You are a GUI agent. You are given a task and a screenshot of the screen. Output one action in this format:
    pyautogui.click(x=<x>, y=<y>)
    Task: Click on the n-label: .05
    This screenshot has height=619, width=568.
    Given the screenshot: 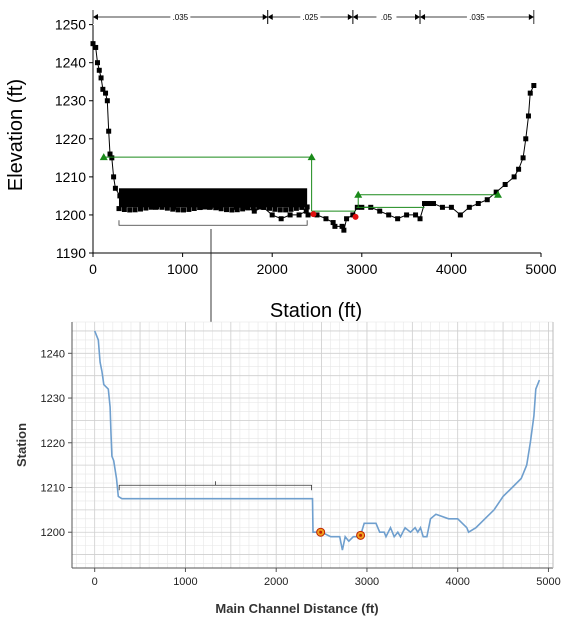 What is the action you would take?
    pyautogui.click(x=387, y=17)
    